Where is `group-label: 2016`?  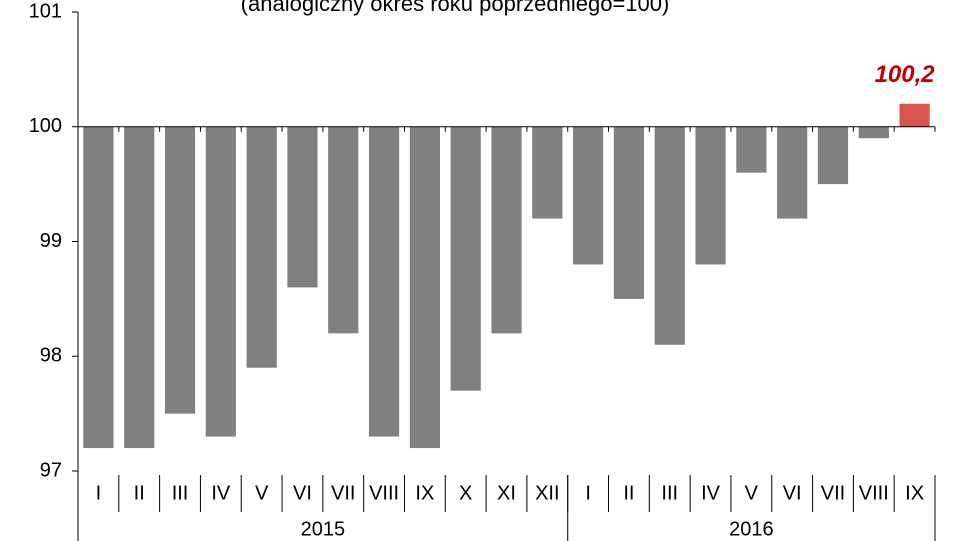
group-label: 2016 is located at coordinates (751, 529).